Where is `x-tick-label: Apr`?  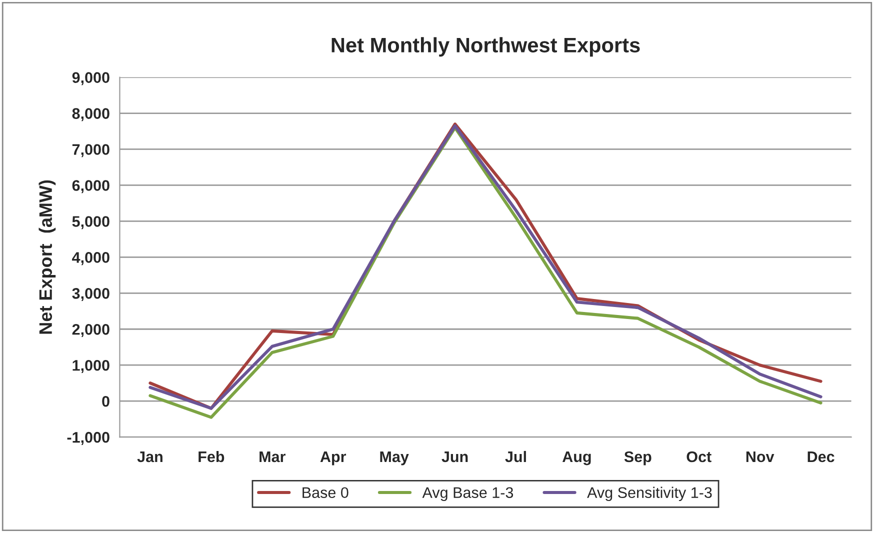
x-tick-label: Apr is located at coordinates (333, 459).